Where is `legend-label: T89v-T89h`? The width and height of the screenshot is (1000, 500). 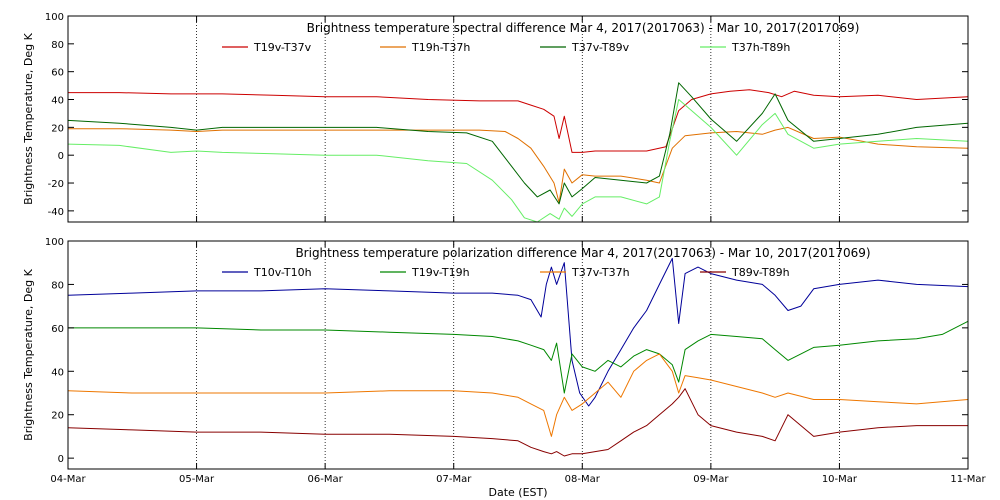
legend-label: T89v-T89h is located at coordinates (760, 272).